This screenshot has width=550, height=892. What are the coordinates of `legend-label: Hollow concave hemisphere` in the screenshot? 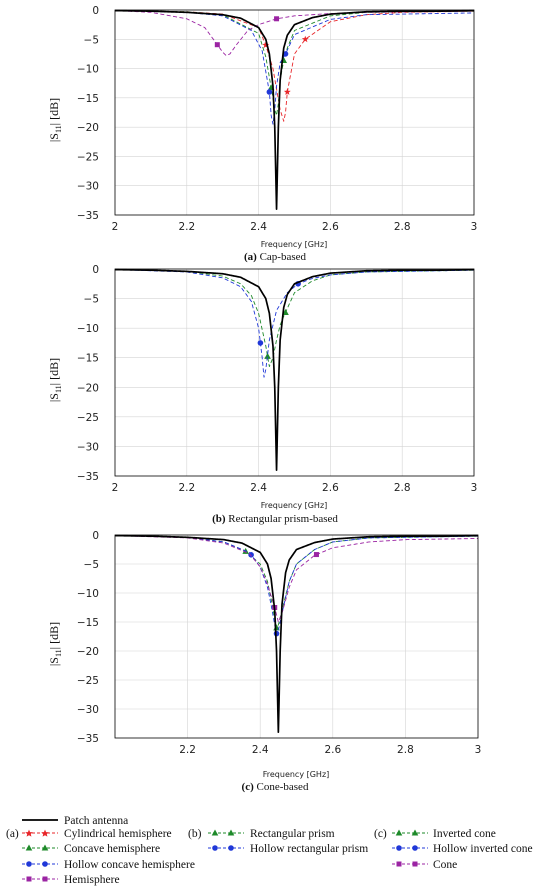 It's located at (129, 865).